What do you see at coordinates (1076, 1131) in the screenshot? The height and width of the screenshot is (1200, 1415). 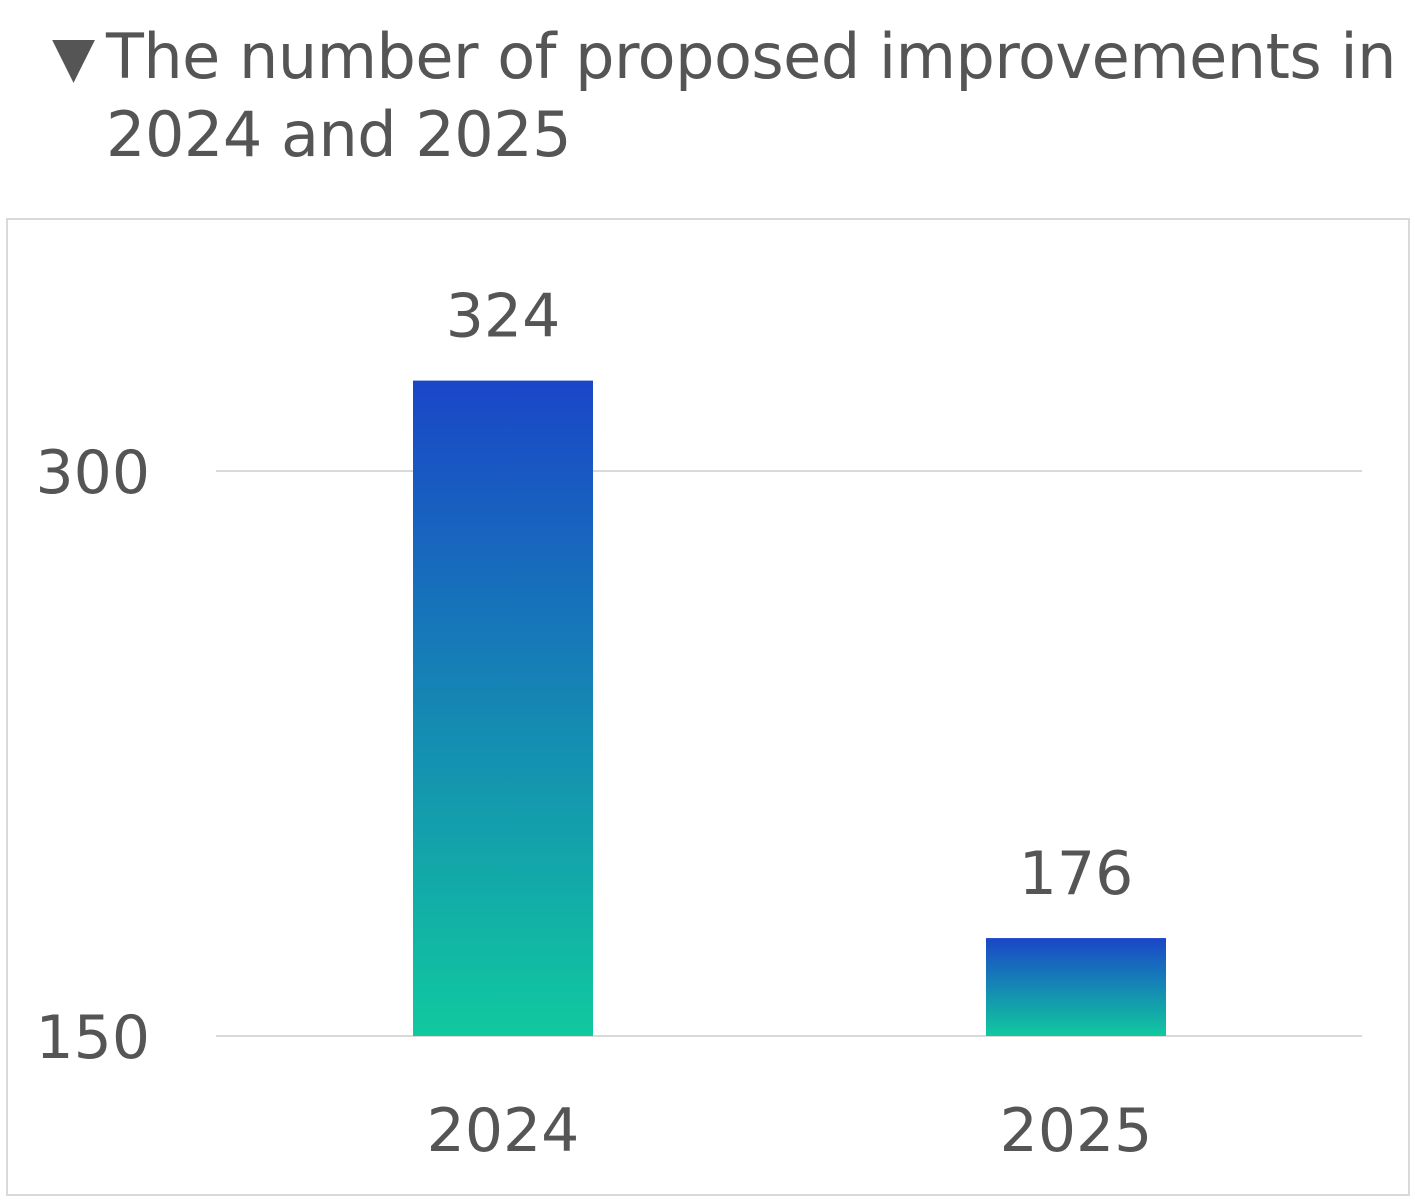 I see `x-category-label: 2025` at bounding box center [1076, 1131].